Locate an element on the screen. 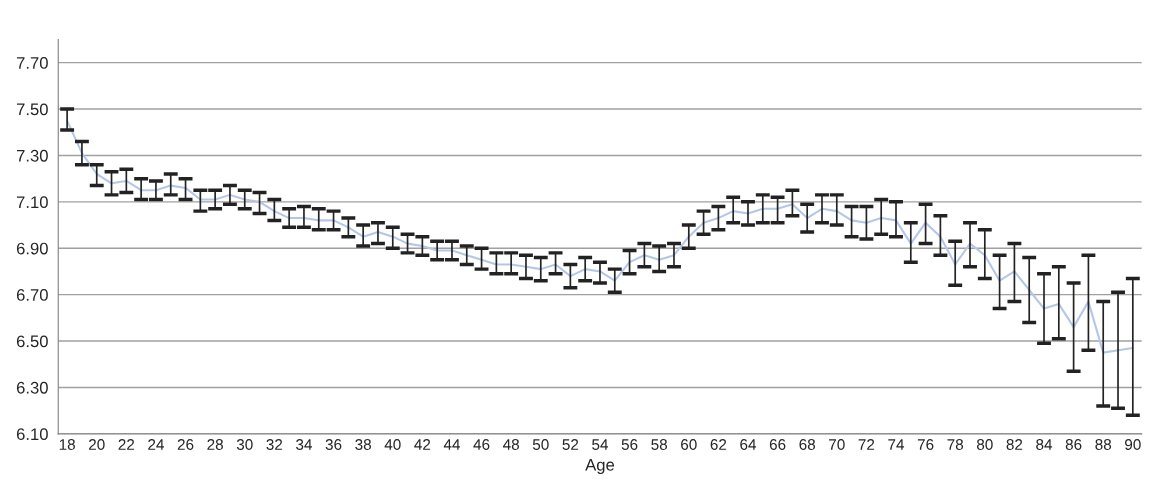  x-tick-label: 50 is located at coordinates (540, 444).